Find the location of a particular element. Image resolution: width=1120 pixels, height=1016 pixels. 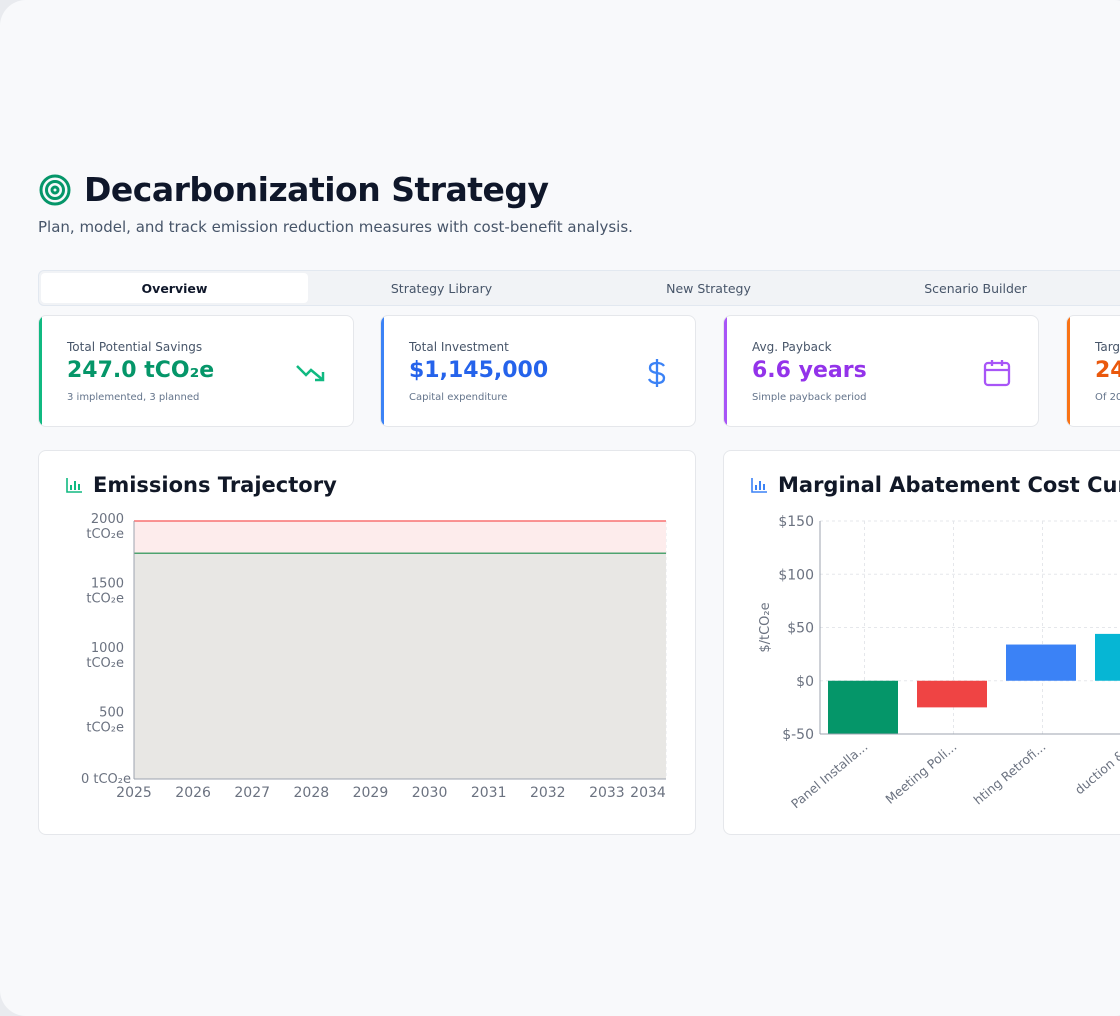

card-subtext: Simple payback period is located at coordinates (809, 397).